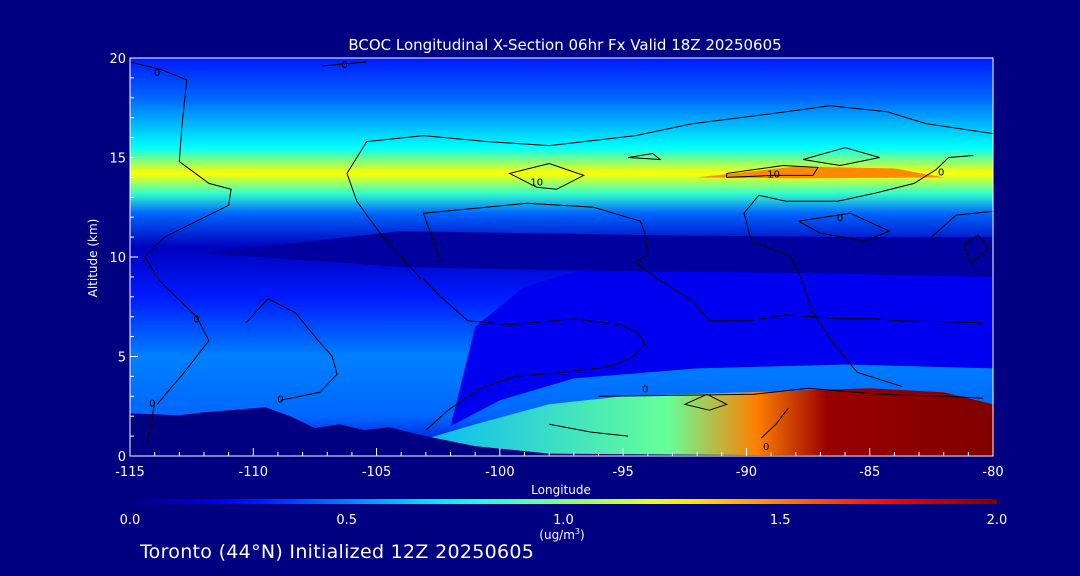  I want to click on x-tick-label: -115, so click(130, 472).